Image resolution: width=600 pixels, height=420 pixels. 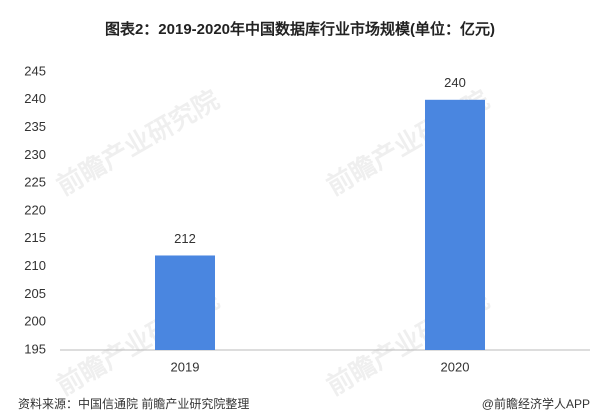 What do you see at coordinates (35, 321) in the screenshot?
I see `y-tick-label: 200` at bounding box center [35, 321].